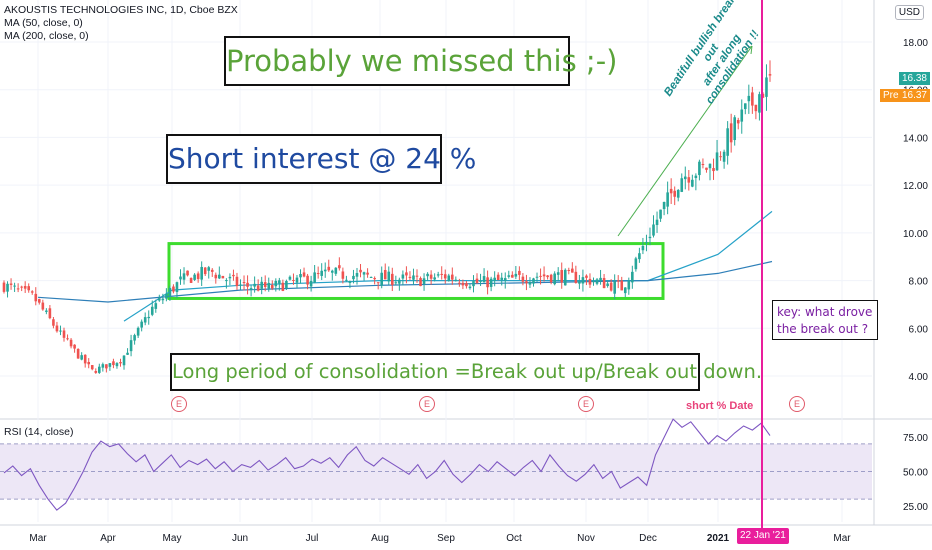 This screenshot has width=932, height=550. Describe the element at coordinates (914, 95) in the screenshot. I see `premarket-price-tag: 16.37` at that location.